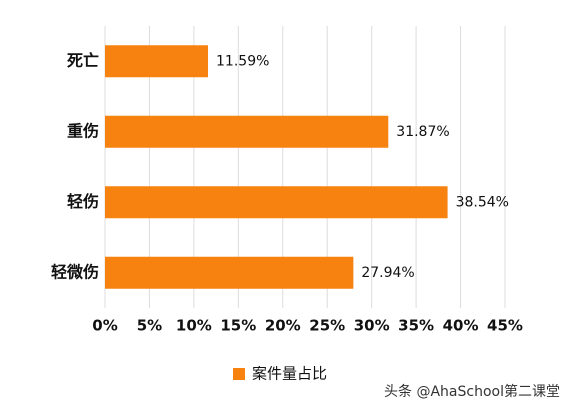  What do you see at coordinates (327, 326) in the screenshot?
I see `x-tick-label: 25%` at bounding box center [327, 326].